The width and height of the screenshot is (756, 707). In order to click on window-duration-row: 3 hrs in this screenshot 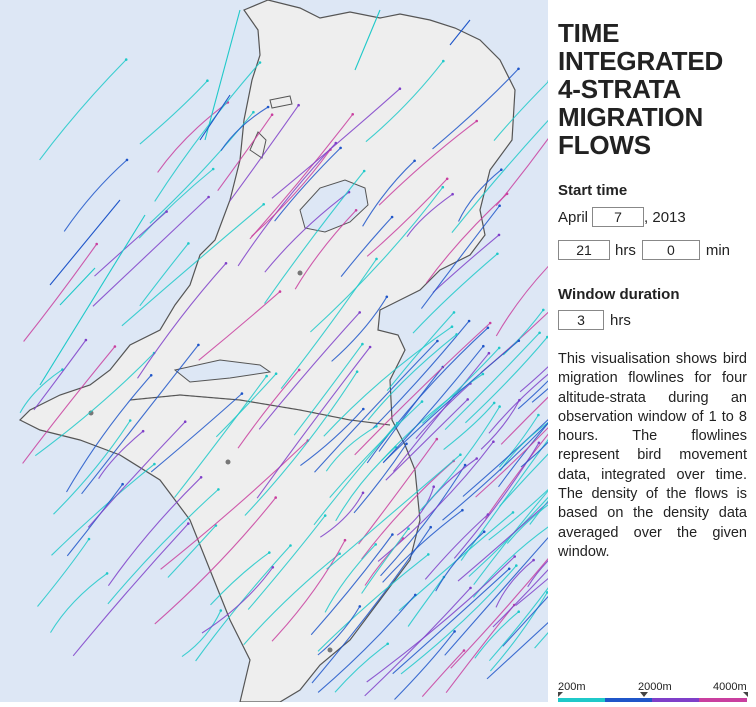, I will do `click(594, 320)`.